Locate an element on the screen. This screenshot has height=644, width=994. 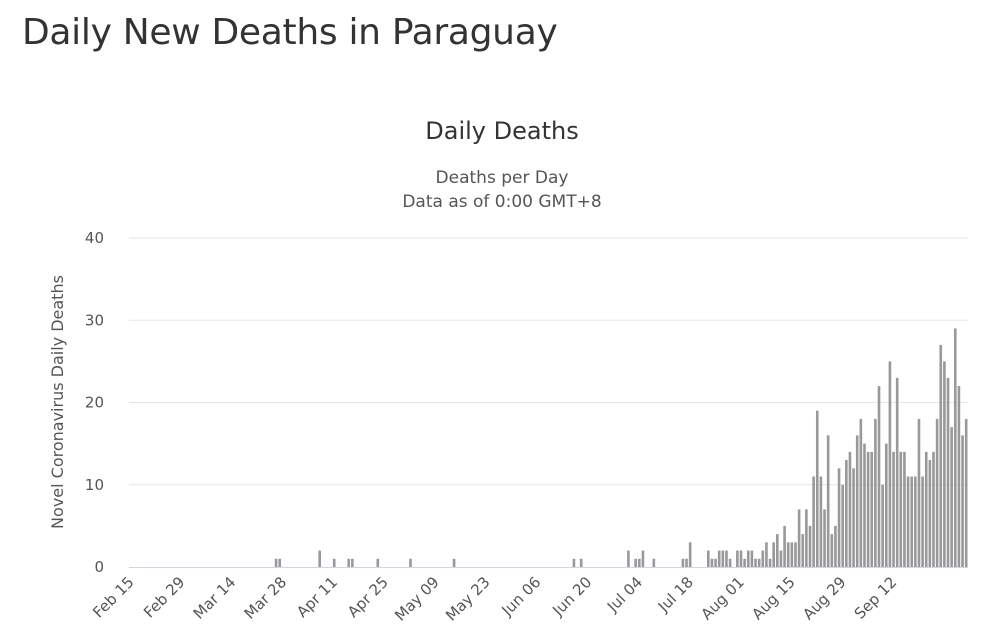
x-tick-label: Mar 14 is located at coordinates (215, 598).